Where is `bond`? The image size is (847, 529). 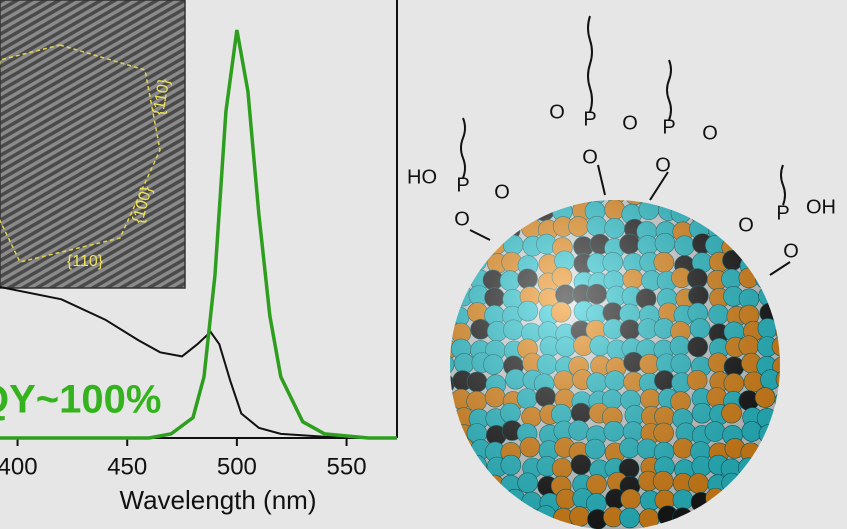
bond is located at coordinates (630, 220).